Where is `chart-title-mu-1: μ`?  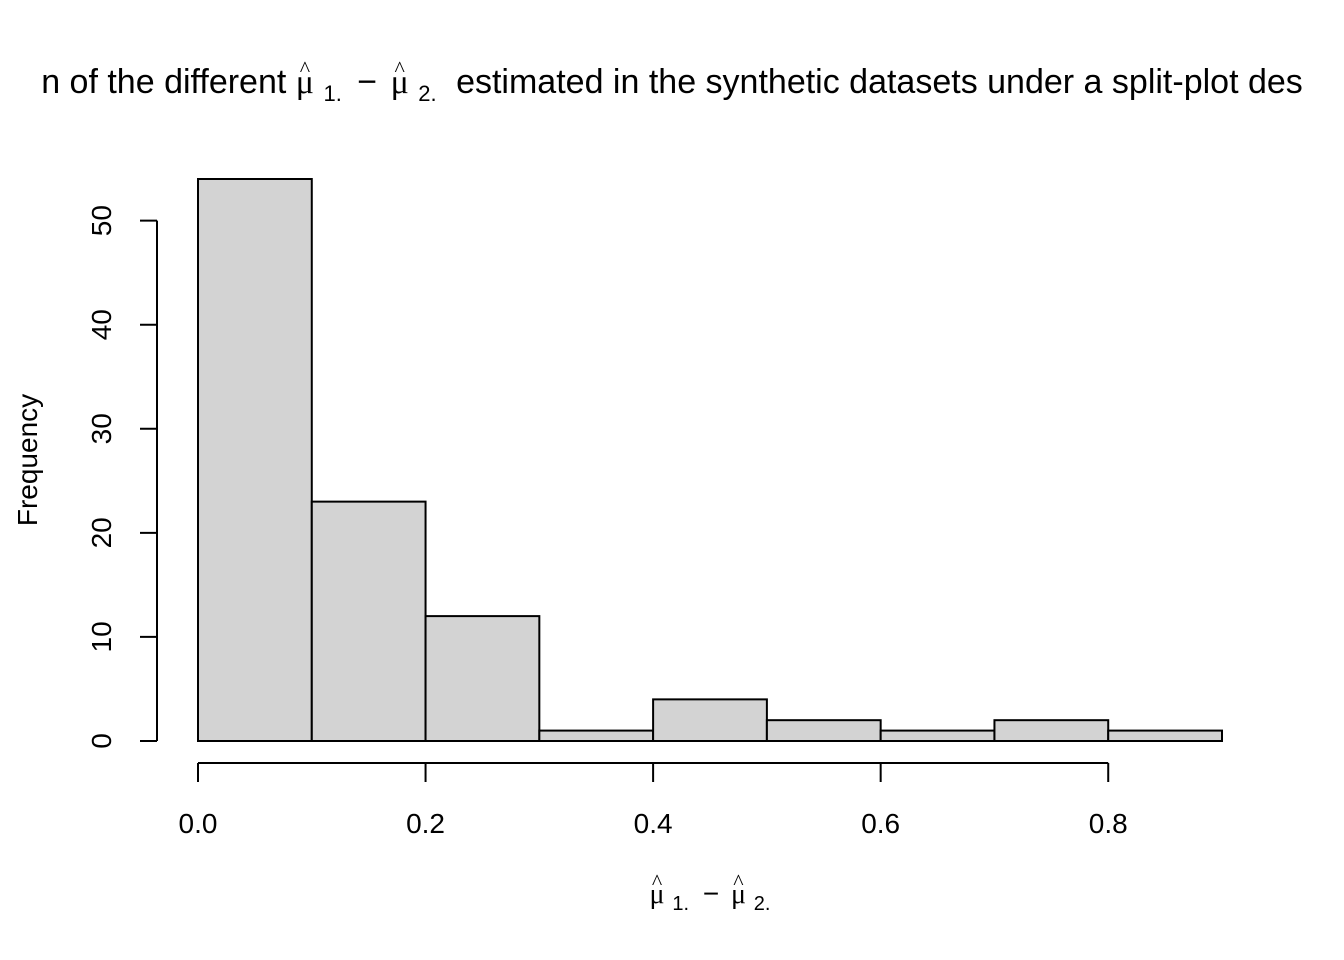 chart-title-mu-1: μ is located at coordinates (305, 82).